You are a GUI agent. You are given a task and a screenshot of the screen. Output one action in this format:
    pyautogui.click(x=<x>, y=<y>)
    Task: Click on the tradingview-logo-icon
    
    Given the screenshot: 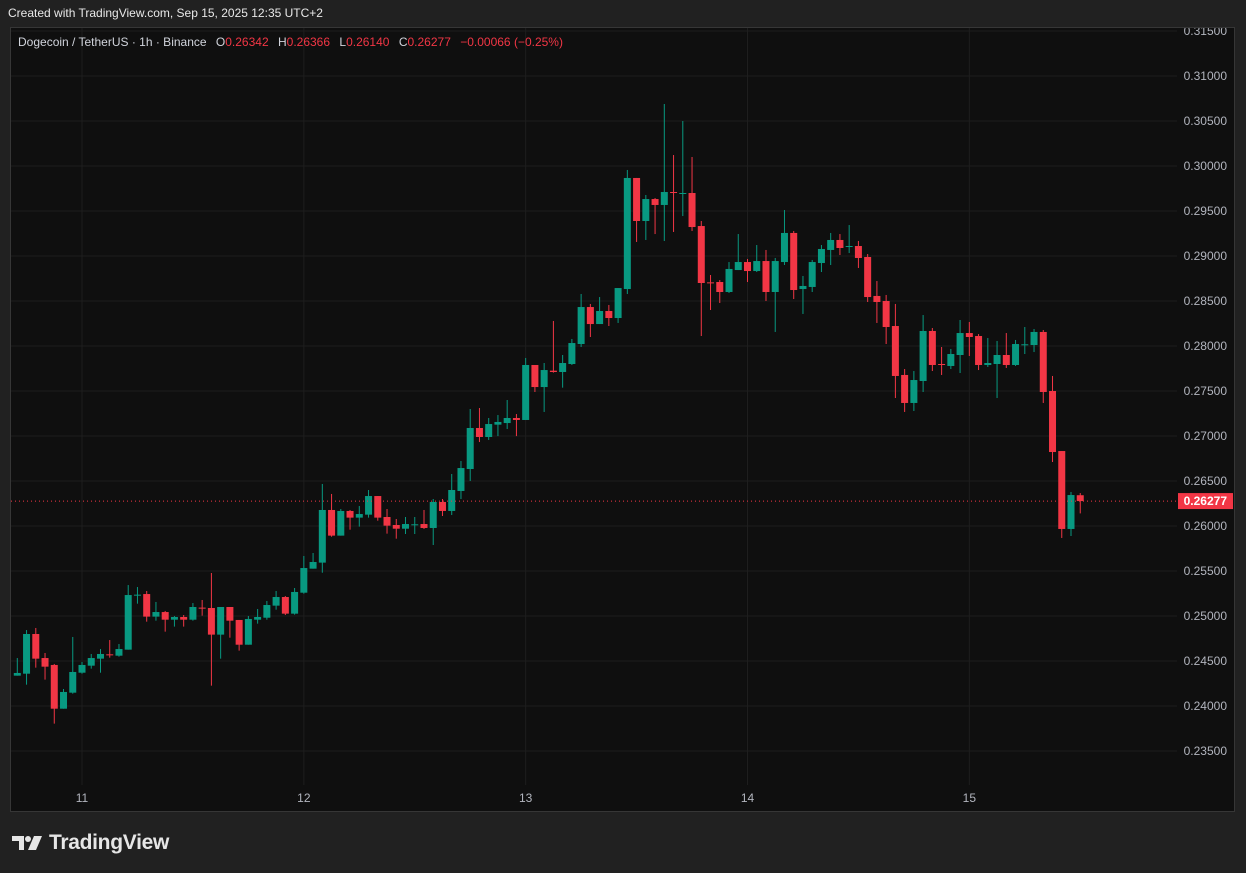 What is the action you would take?
    pyautogui.click(x=27, y=843)
    